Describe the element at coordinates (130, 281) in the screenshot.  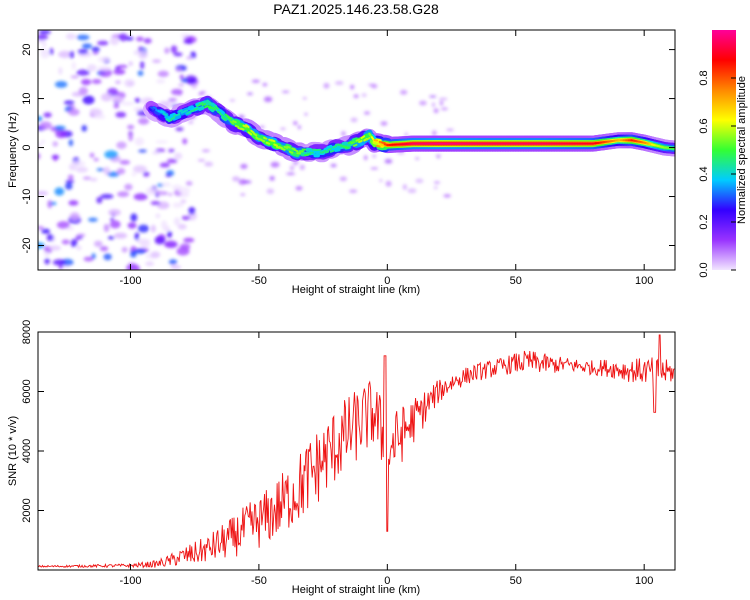
I see `x-tick-label: -100` at that location.